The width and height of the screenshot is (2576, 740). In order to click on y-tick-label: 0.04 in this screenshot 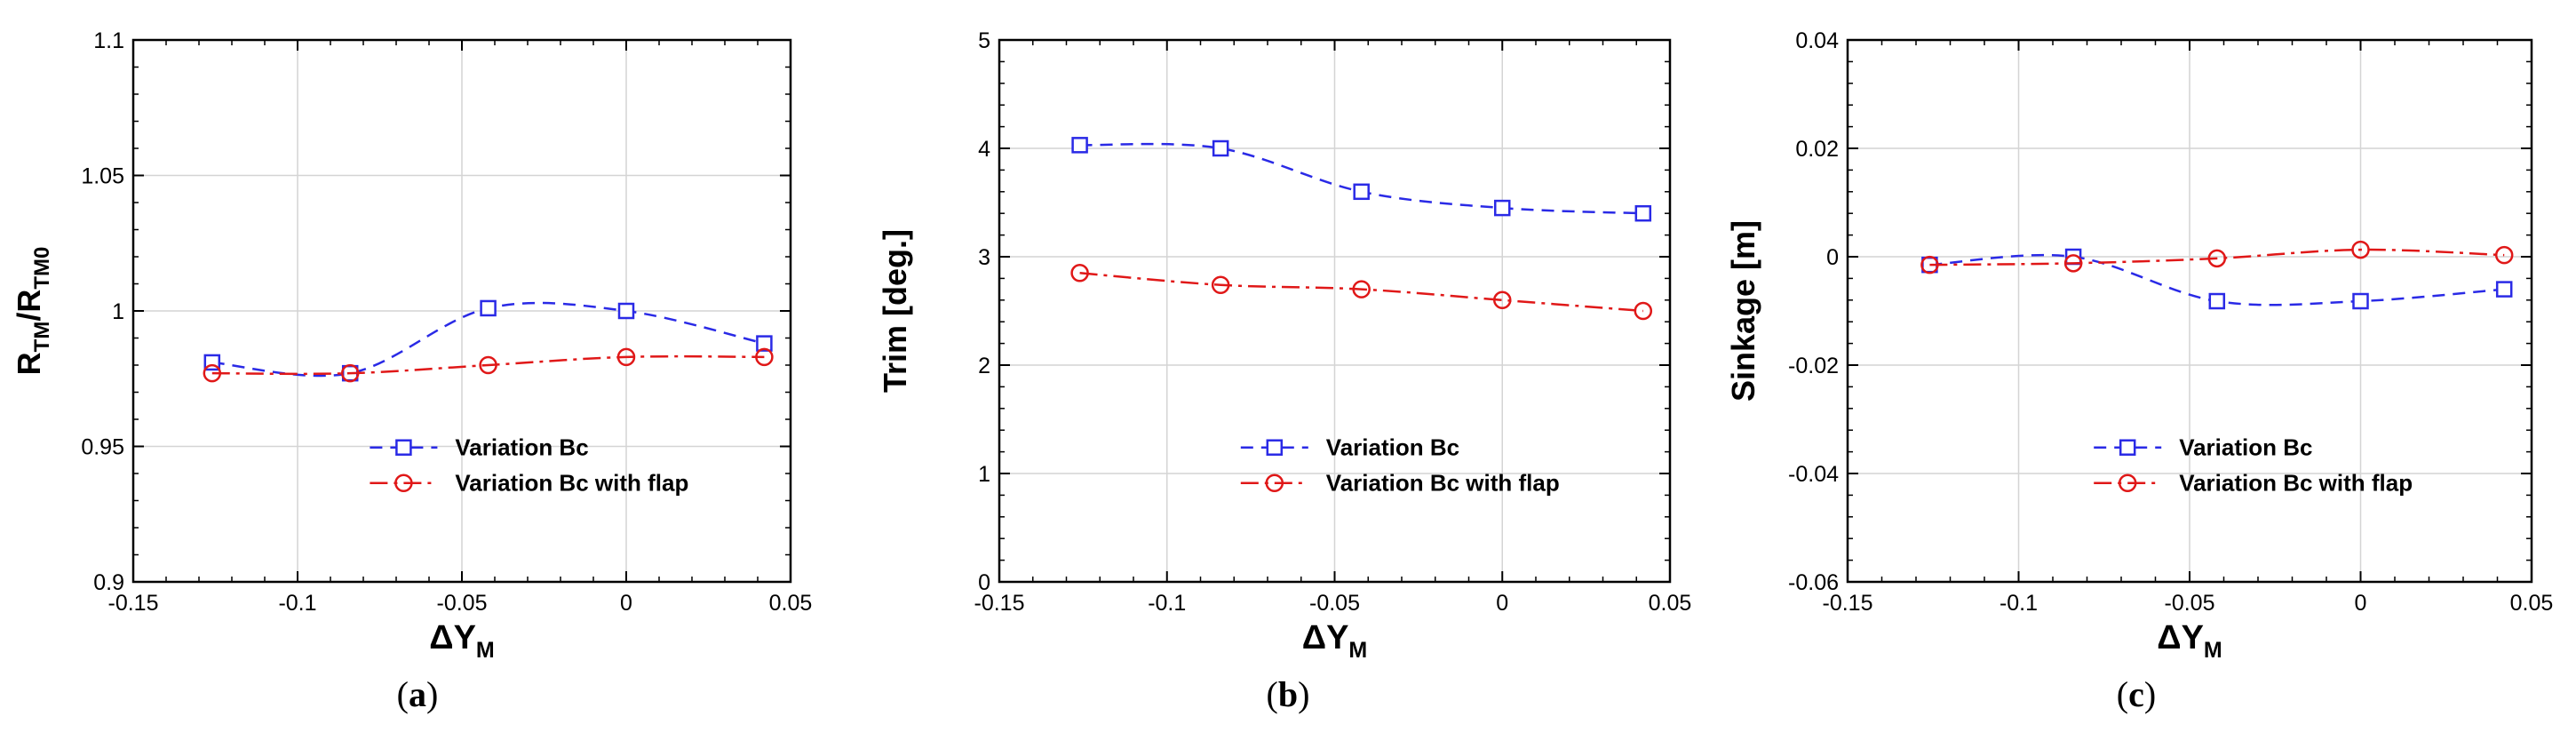, I will do `click(1817, 40)`.